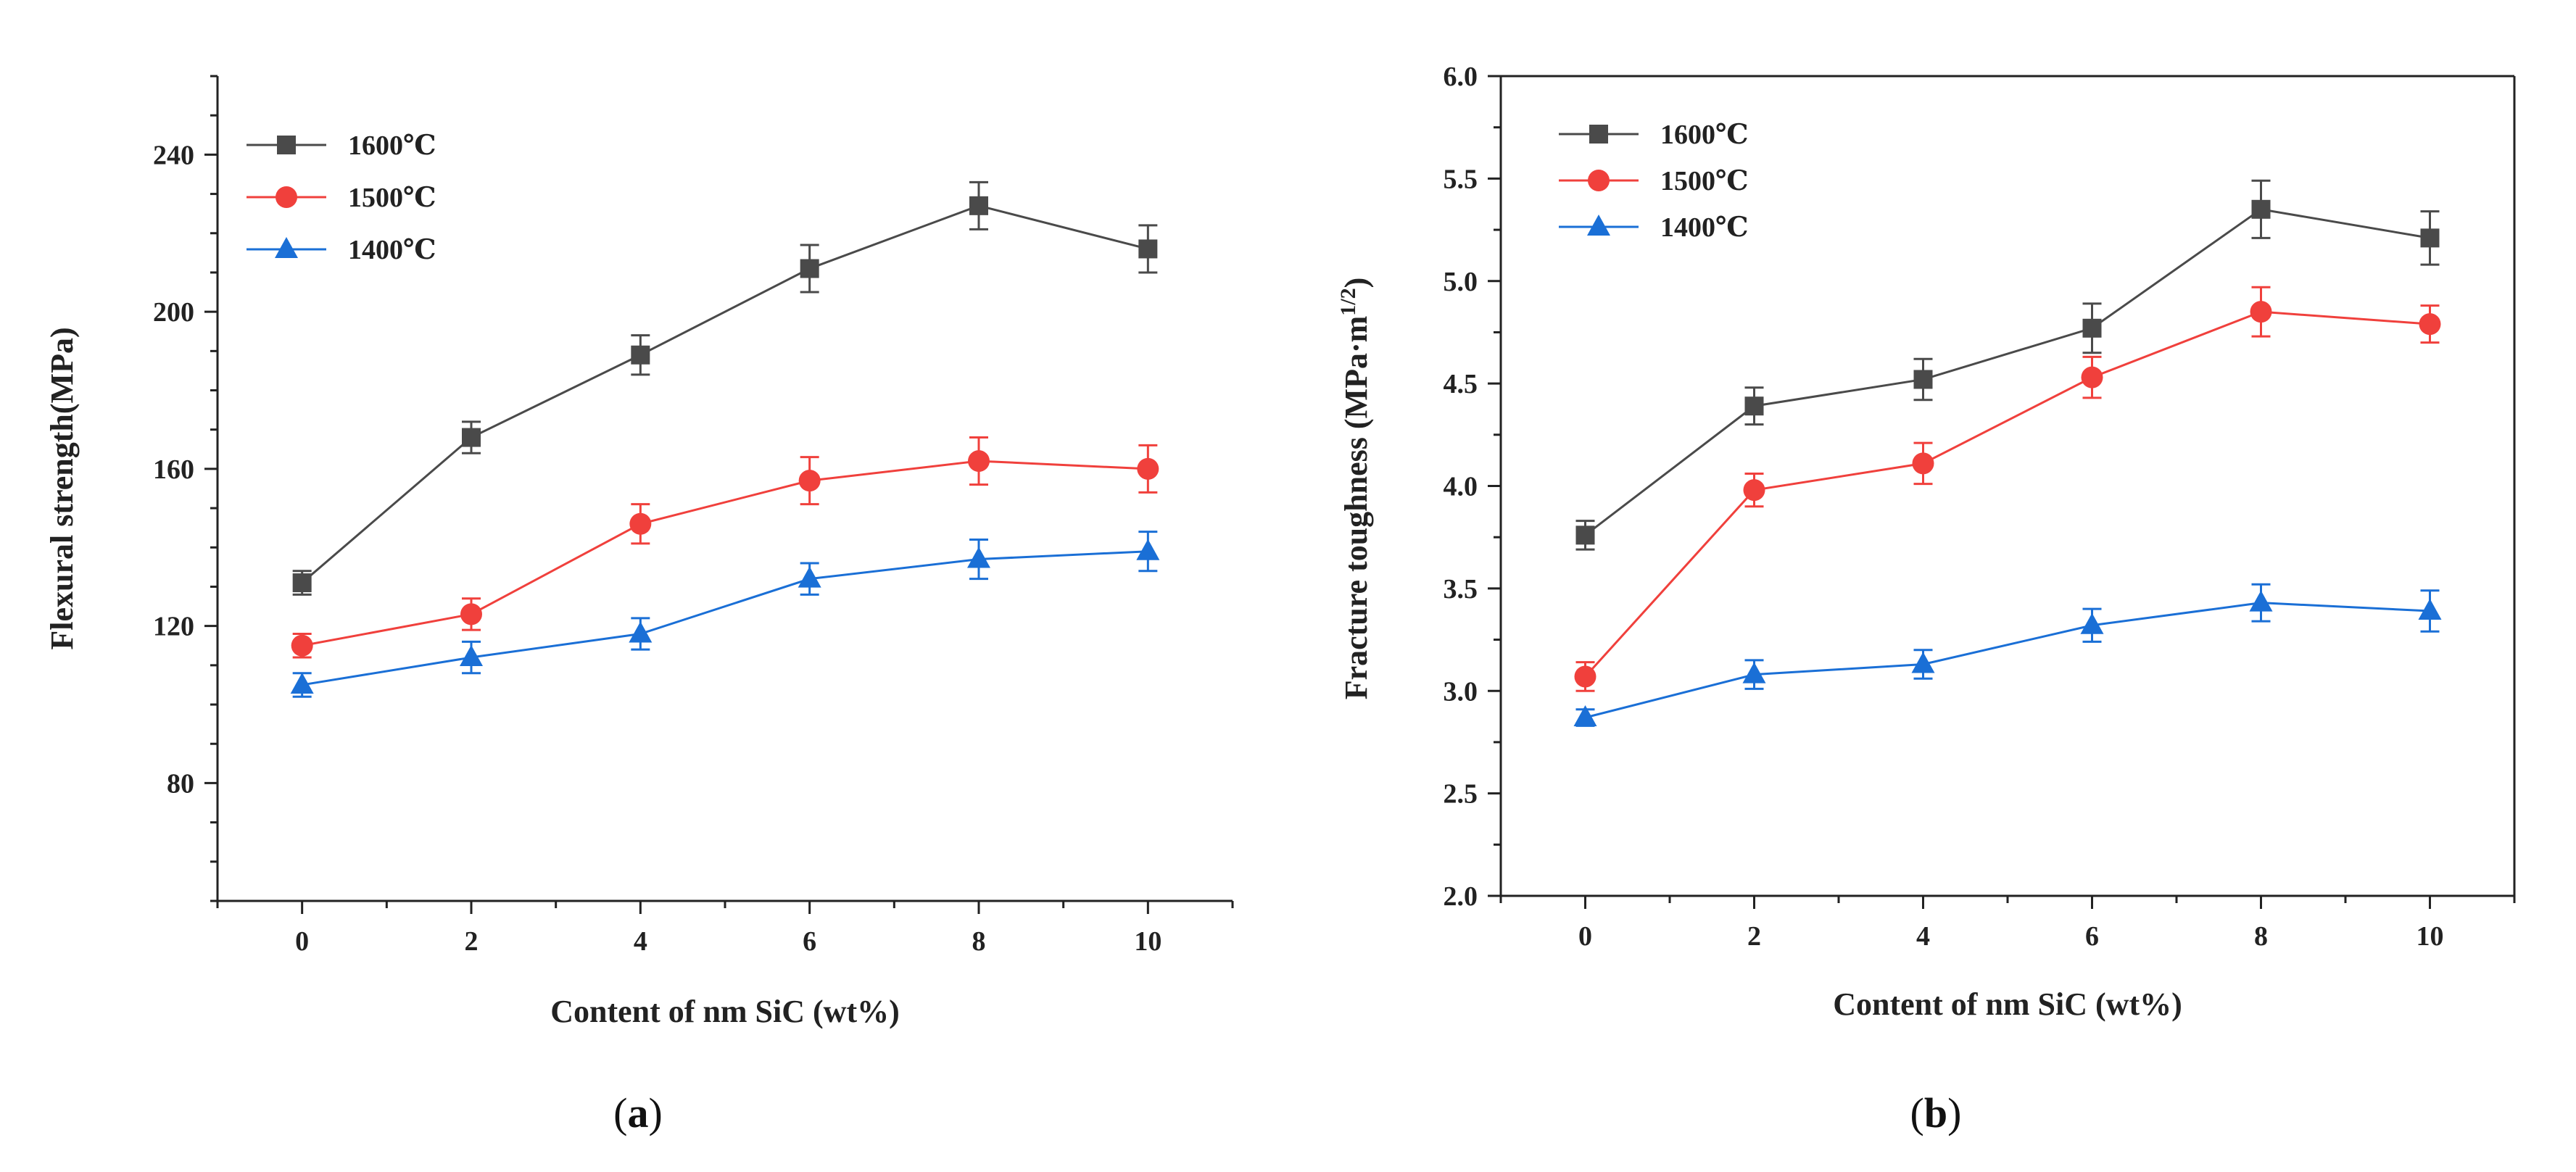 The width and height of the screenshot is (2576, 1172). I want to click on panel-letter: a, so click(638, 1112).